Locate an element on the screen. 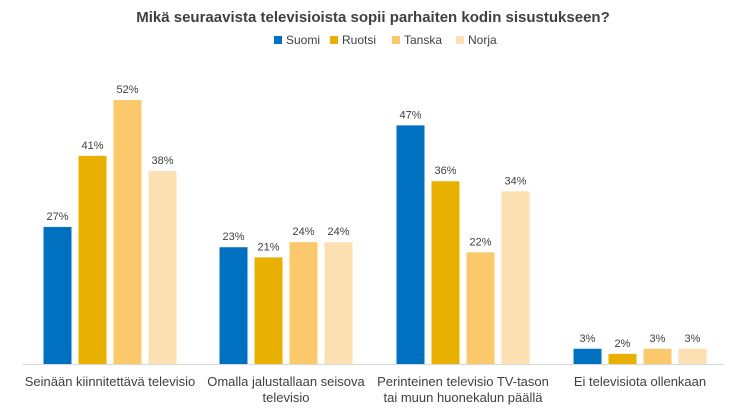 The width and height of the screenshot is (746, 419). legend-label: Suomi is located at coordinates (303, 40).